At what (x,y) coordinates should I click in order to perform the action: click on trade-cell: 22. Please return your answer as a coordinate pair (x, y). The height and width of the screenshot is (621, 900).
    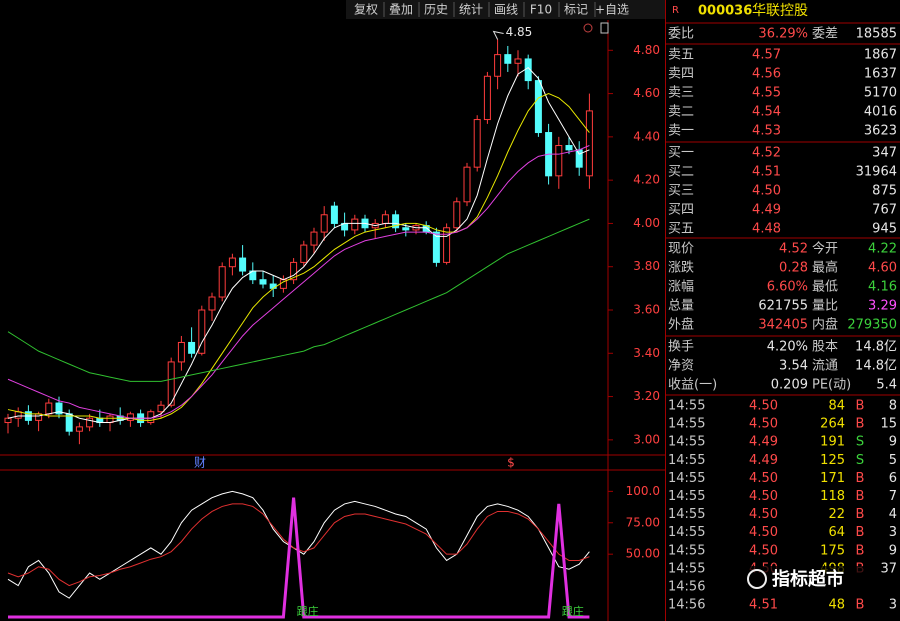
    Looking at the image, I should click on (836, 514).